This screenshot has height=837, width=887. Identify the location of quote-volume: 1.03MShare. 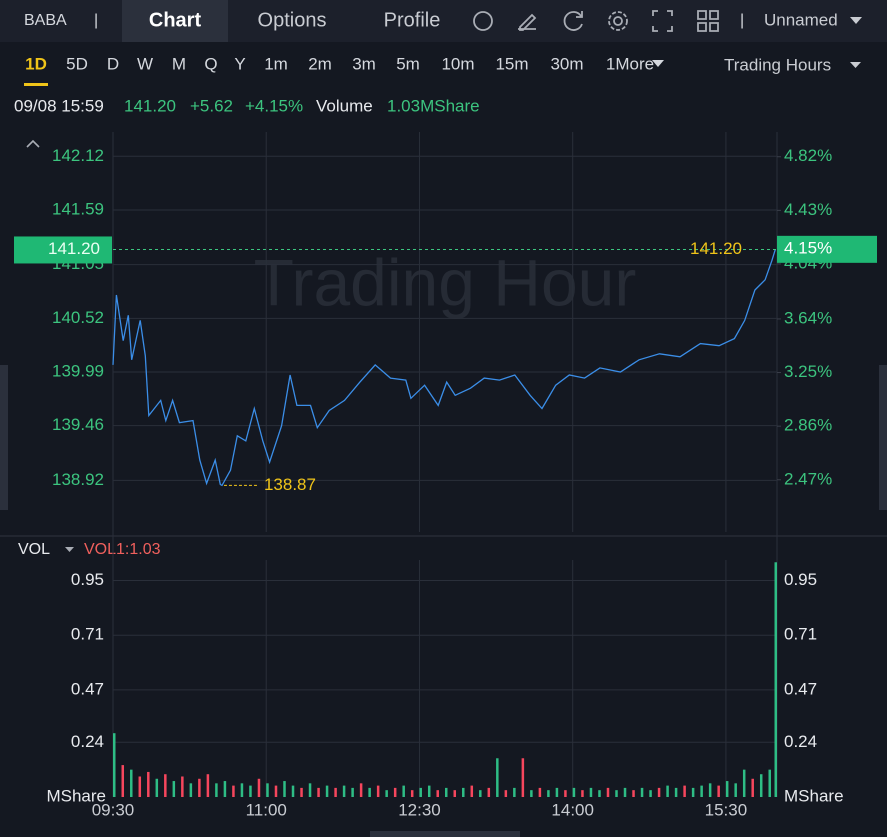
(433, 105).